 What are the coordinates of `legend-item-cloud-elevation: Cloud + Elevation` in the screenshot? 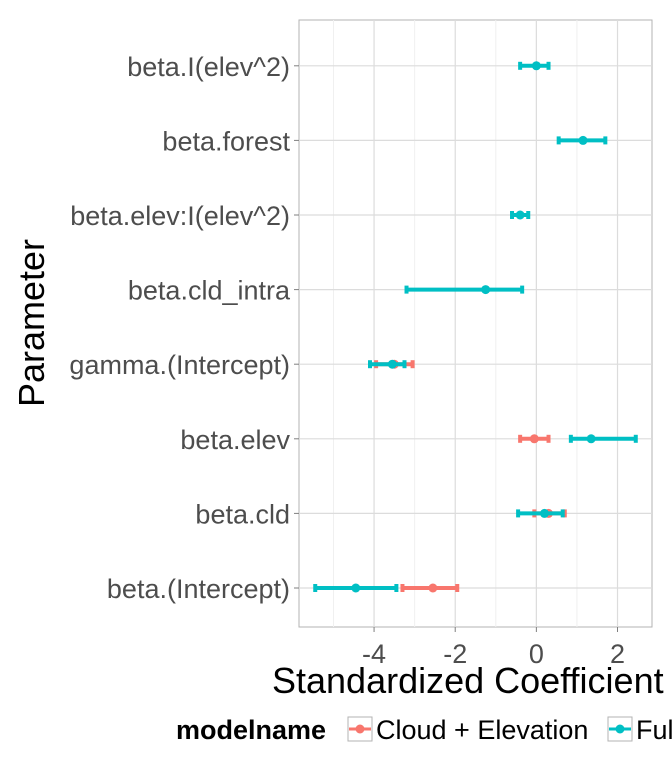 It's located at (467, 730).